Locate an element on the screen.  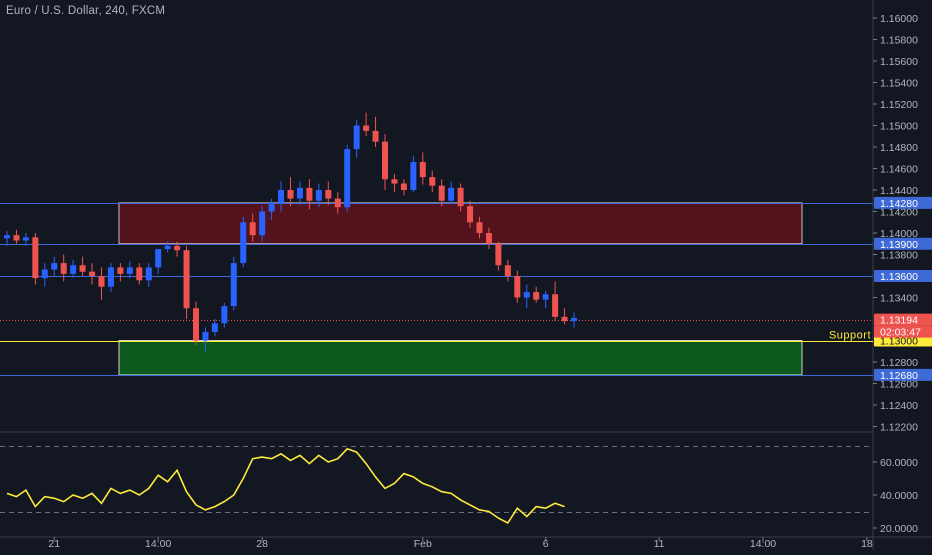
support-zone is located at coordinates (460, 358).